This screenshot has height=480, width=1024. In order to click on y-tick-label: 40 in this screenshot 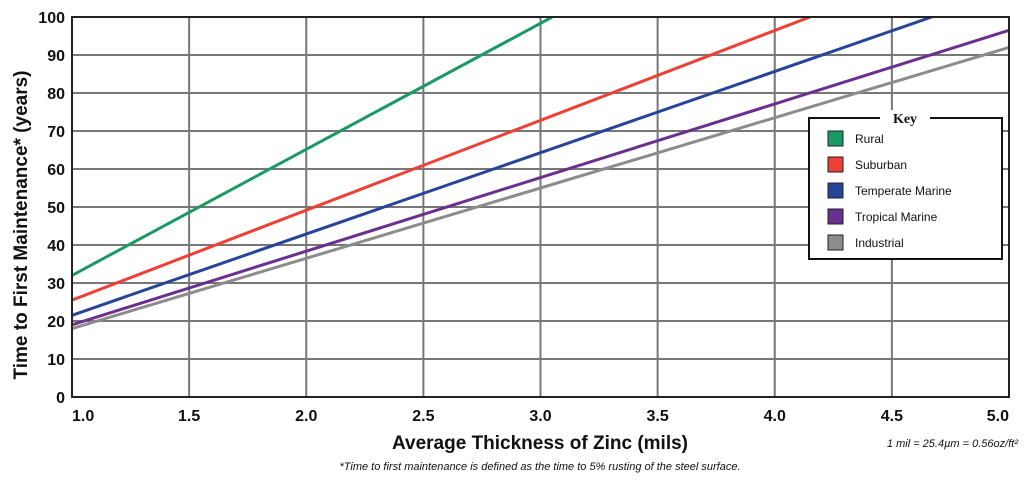, I will do `click(56, 246)`.